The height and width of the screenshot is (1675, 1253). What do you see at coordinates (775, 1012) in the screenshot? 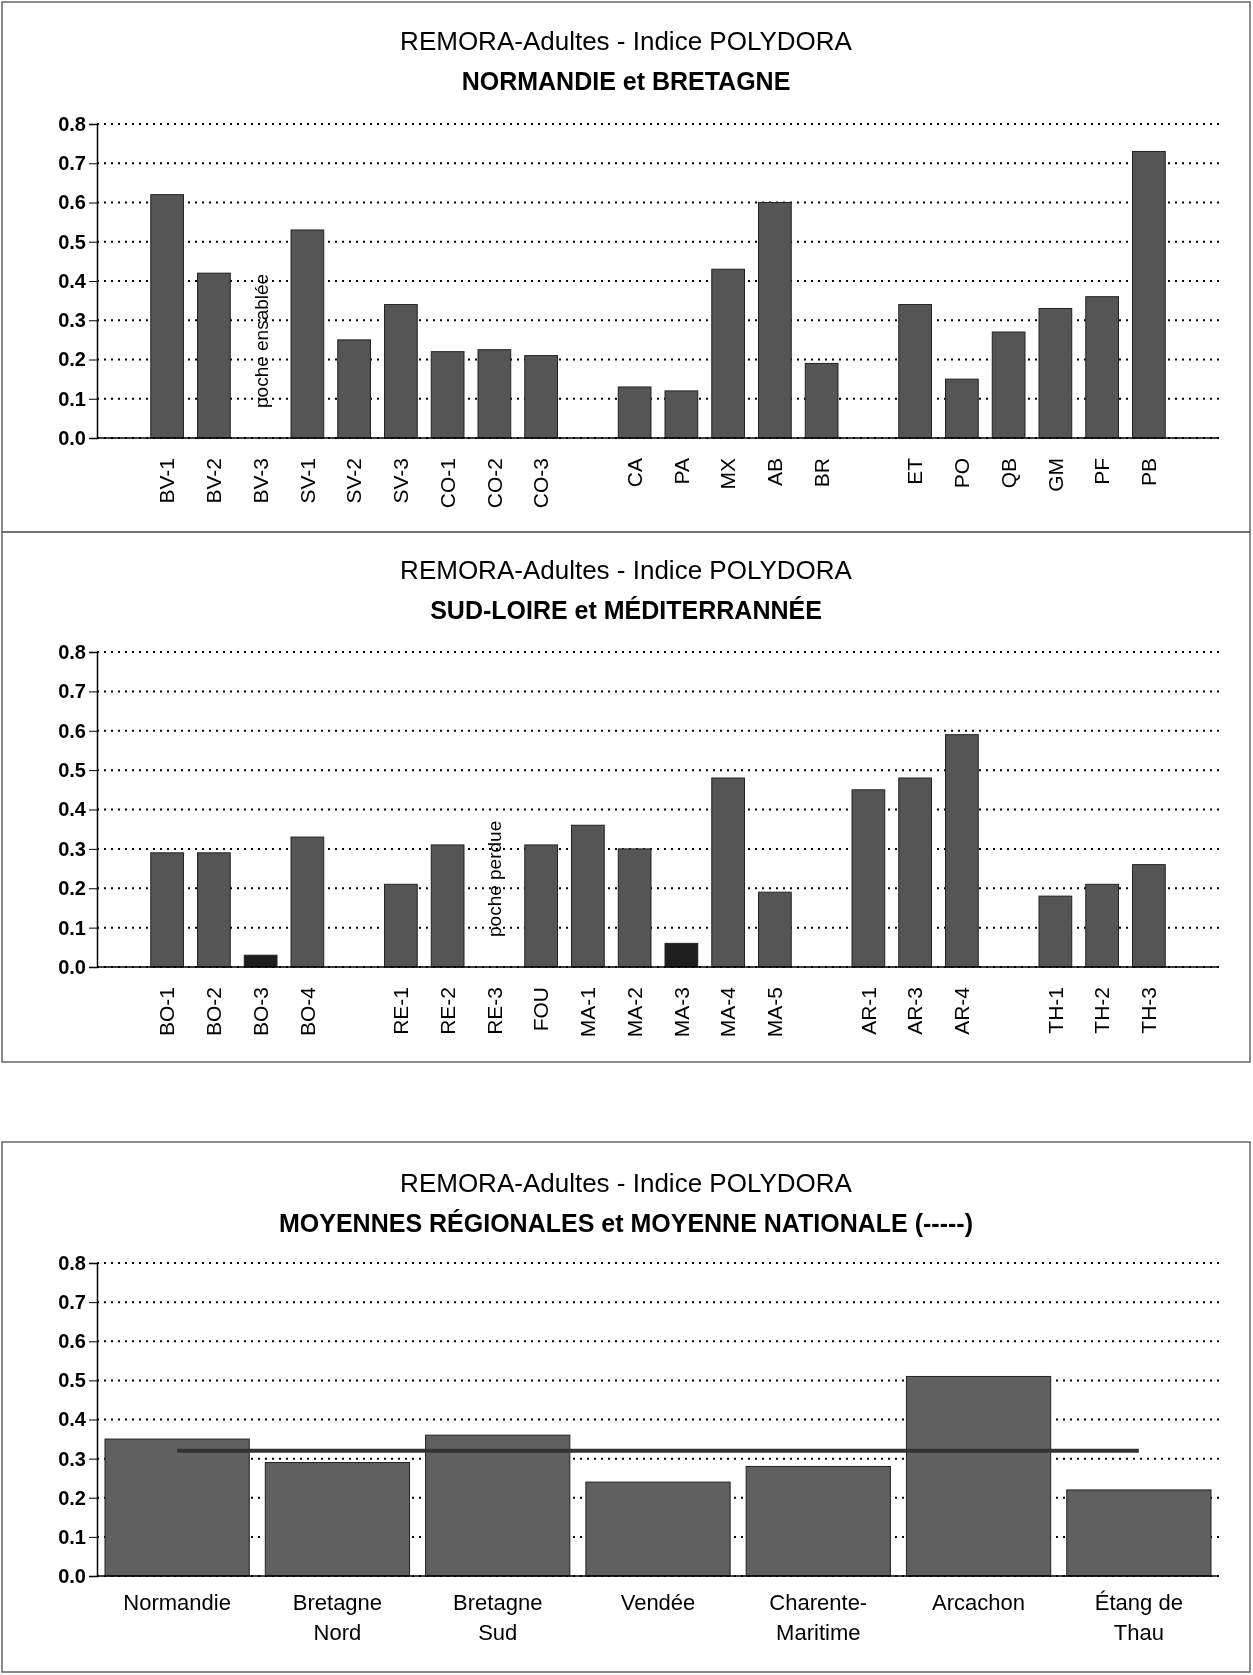
I see `x-tick-label: MA-5` at bounding box center [775, 1012].